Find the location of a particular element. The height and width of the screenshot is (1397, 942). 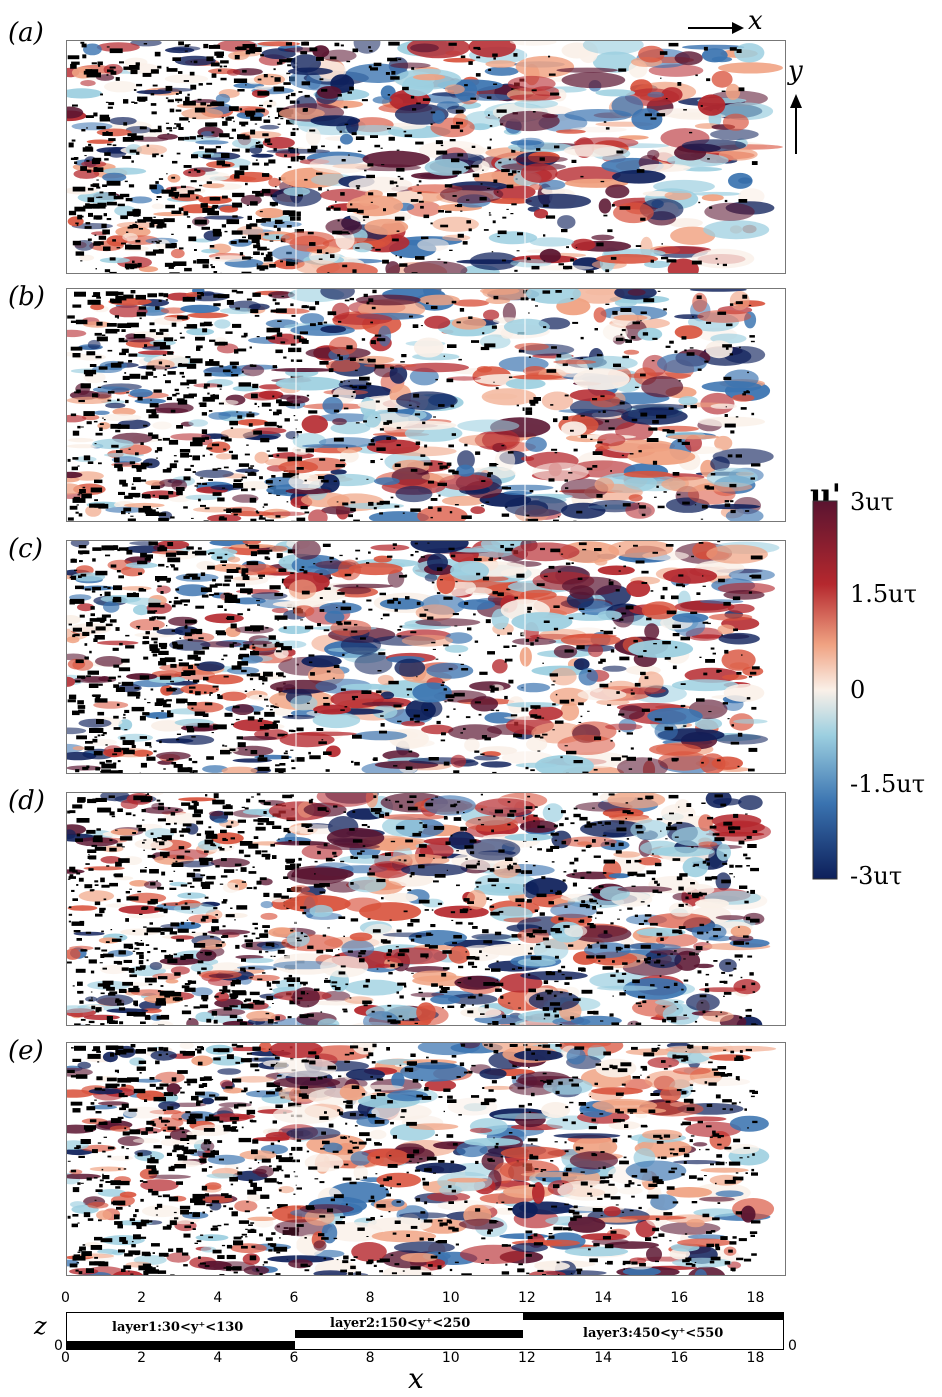

layer2-label: layer2:150<y⁺<250 is located at coordinates (400, 1323).